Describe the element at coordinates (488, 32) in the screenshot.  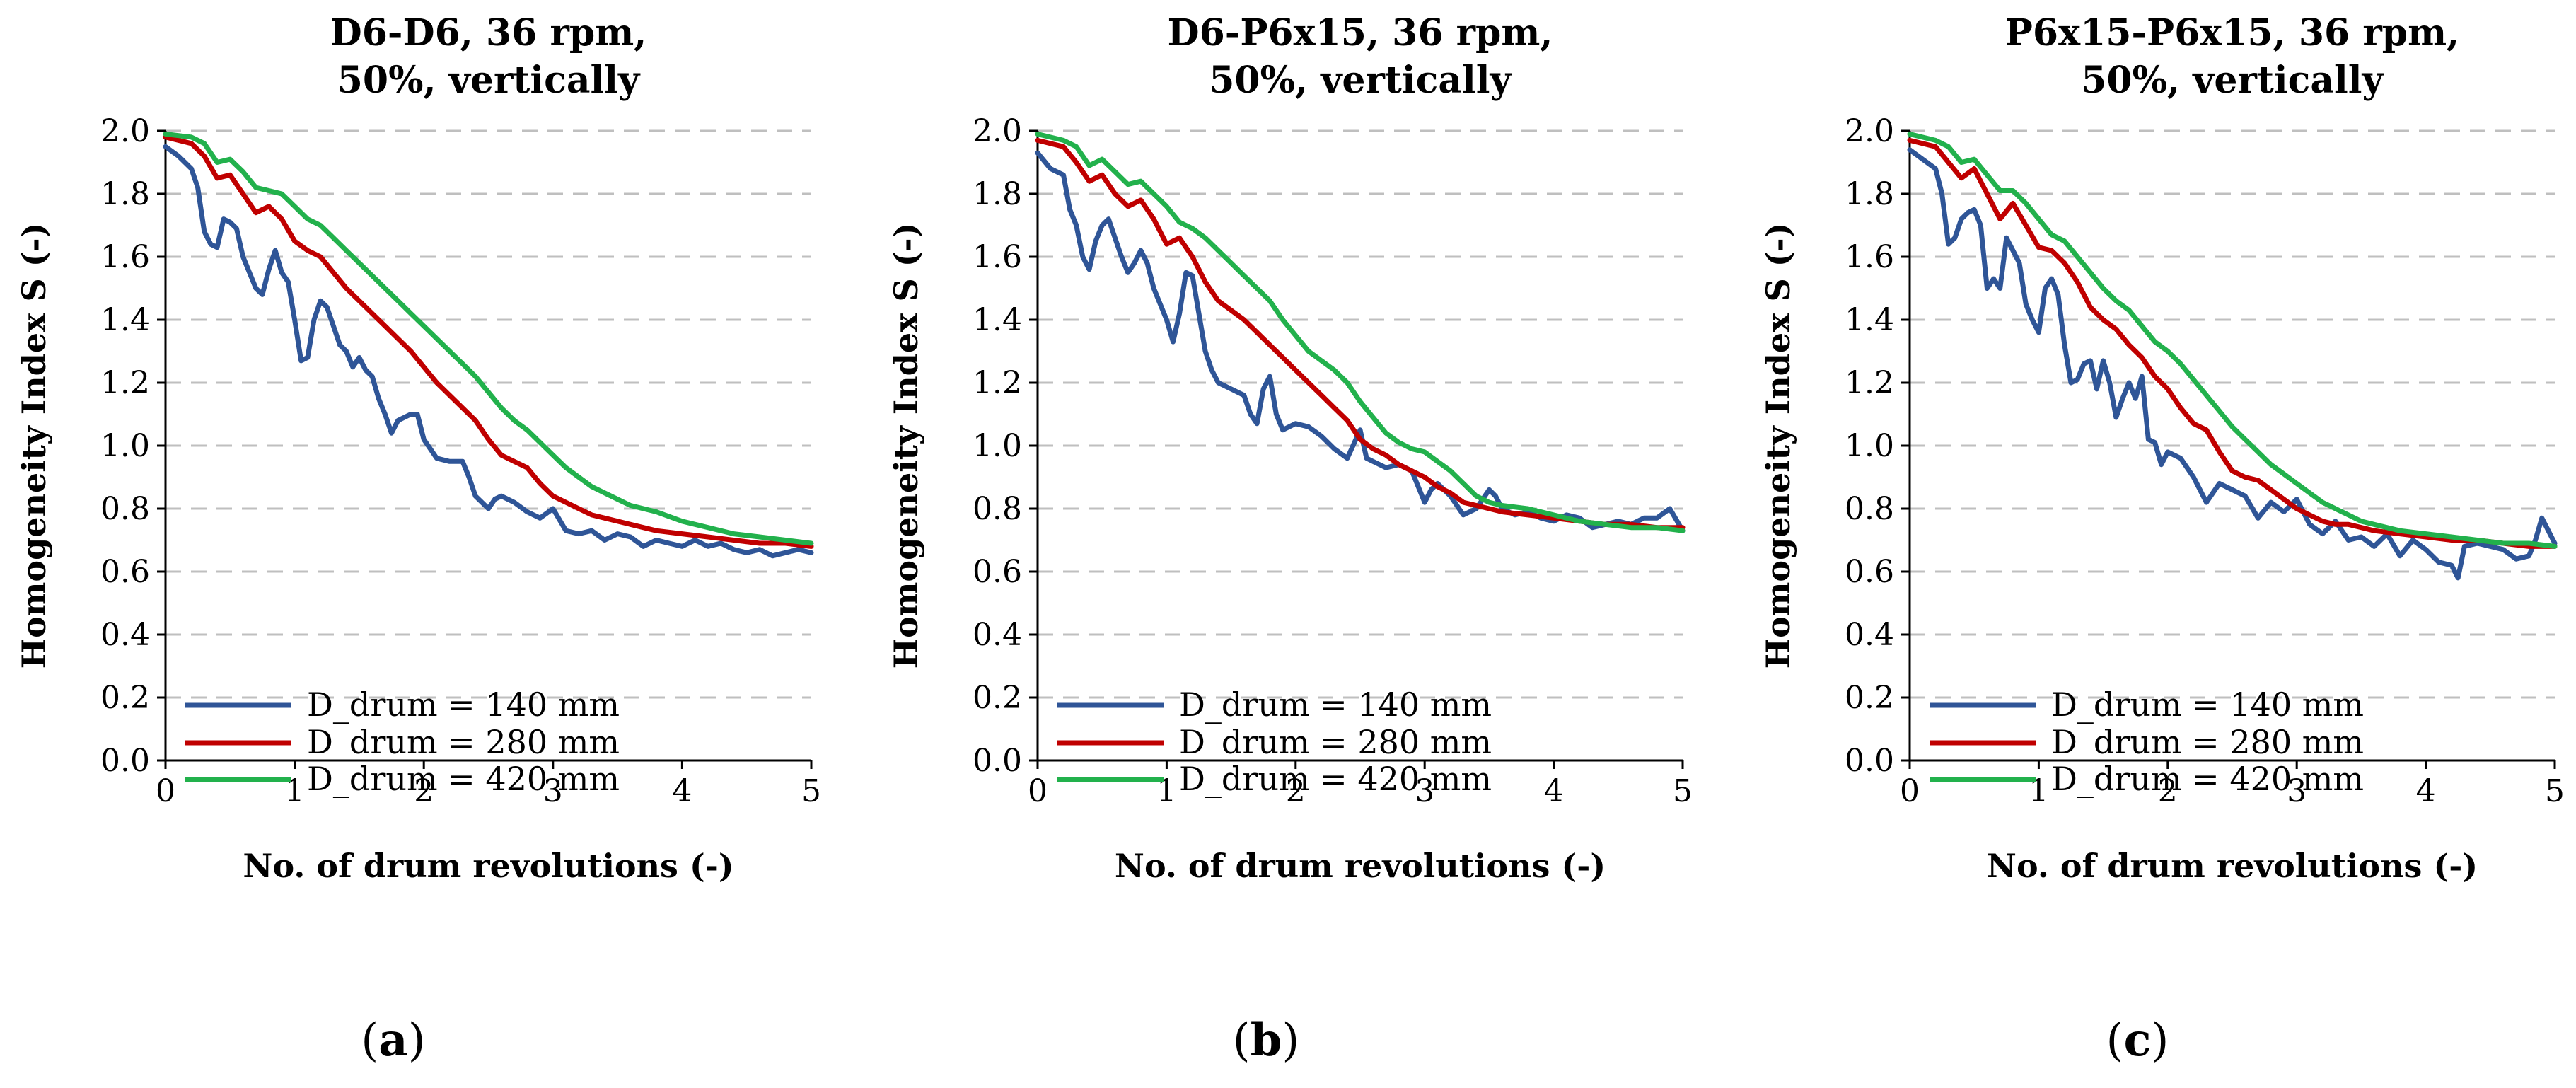
I see `chart-title: D6-D6, 36 rpm,` at that location.